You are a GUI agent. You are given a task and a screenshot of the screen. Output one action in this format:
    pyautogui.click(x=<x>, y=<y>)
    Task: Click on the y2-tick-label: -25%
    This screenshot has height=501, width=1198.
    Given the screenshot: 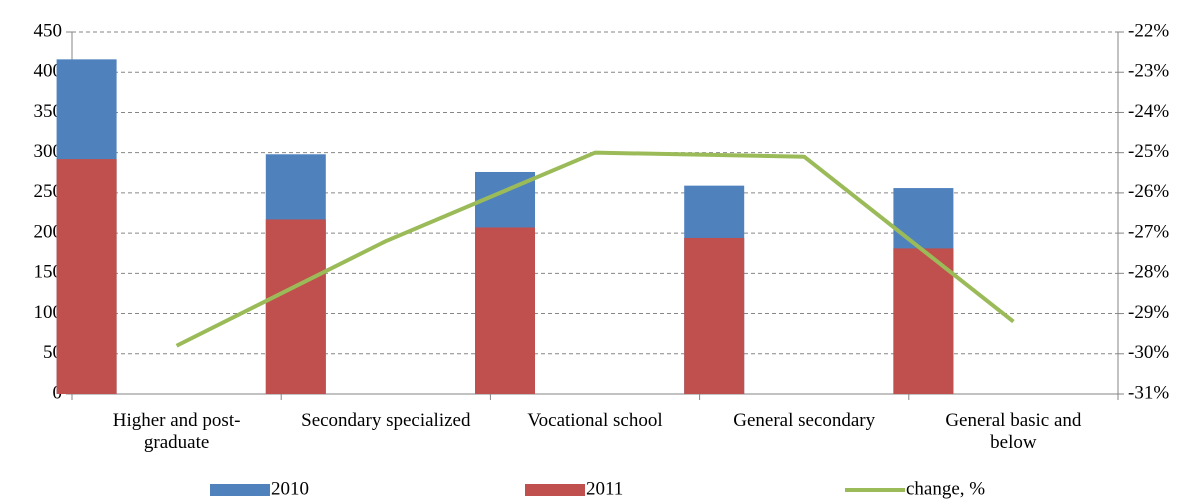 What is the action you would take?
    pyautogui.click(x=1148, y=151)
    